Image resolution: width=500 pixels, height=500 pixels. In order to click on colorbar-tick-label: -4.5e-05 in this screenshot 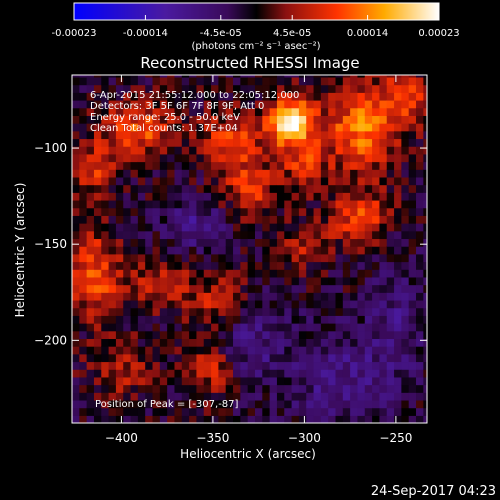, I will do `click(221, 33)`.